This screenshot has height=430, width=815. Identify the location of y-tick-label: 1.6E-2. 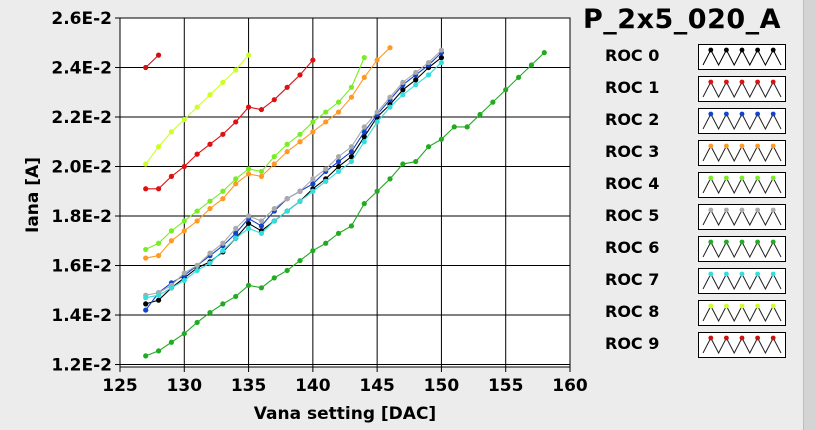
(81, 267).